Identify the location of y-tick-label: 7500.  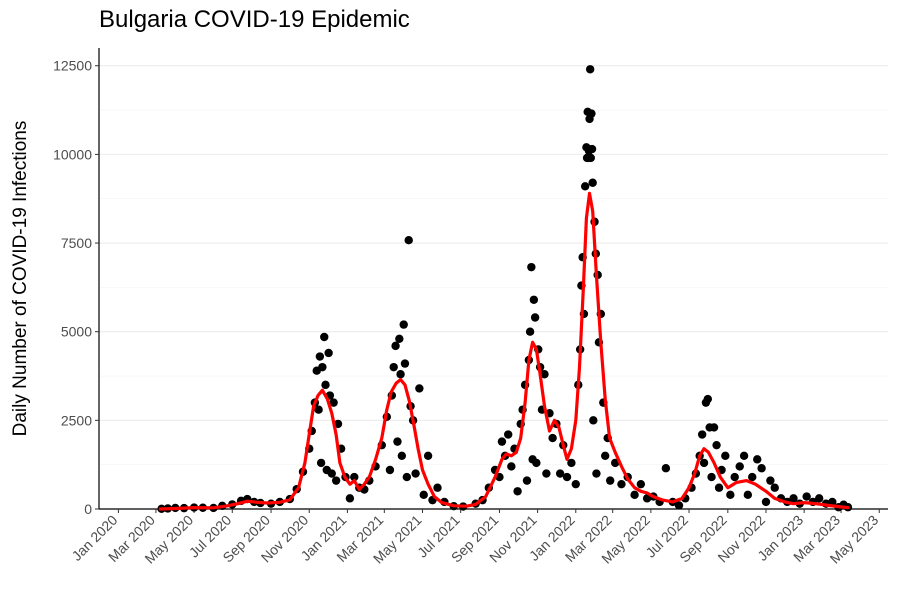
(76, 243).